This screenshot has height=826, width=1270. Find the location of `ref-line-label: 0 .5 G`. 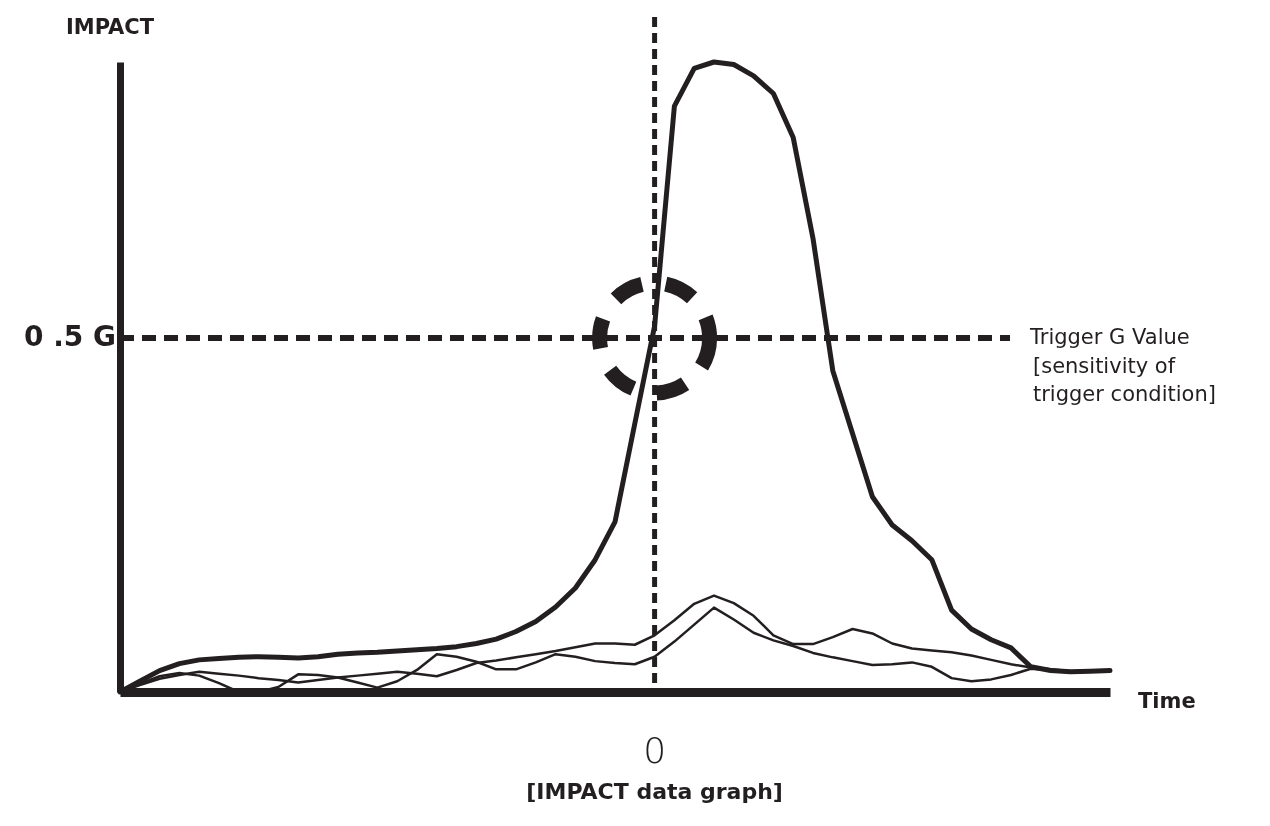

ref-line-label: 0 .5 G is located at coordinates (69, 336).